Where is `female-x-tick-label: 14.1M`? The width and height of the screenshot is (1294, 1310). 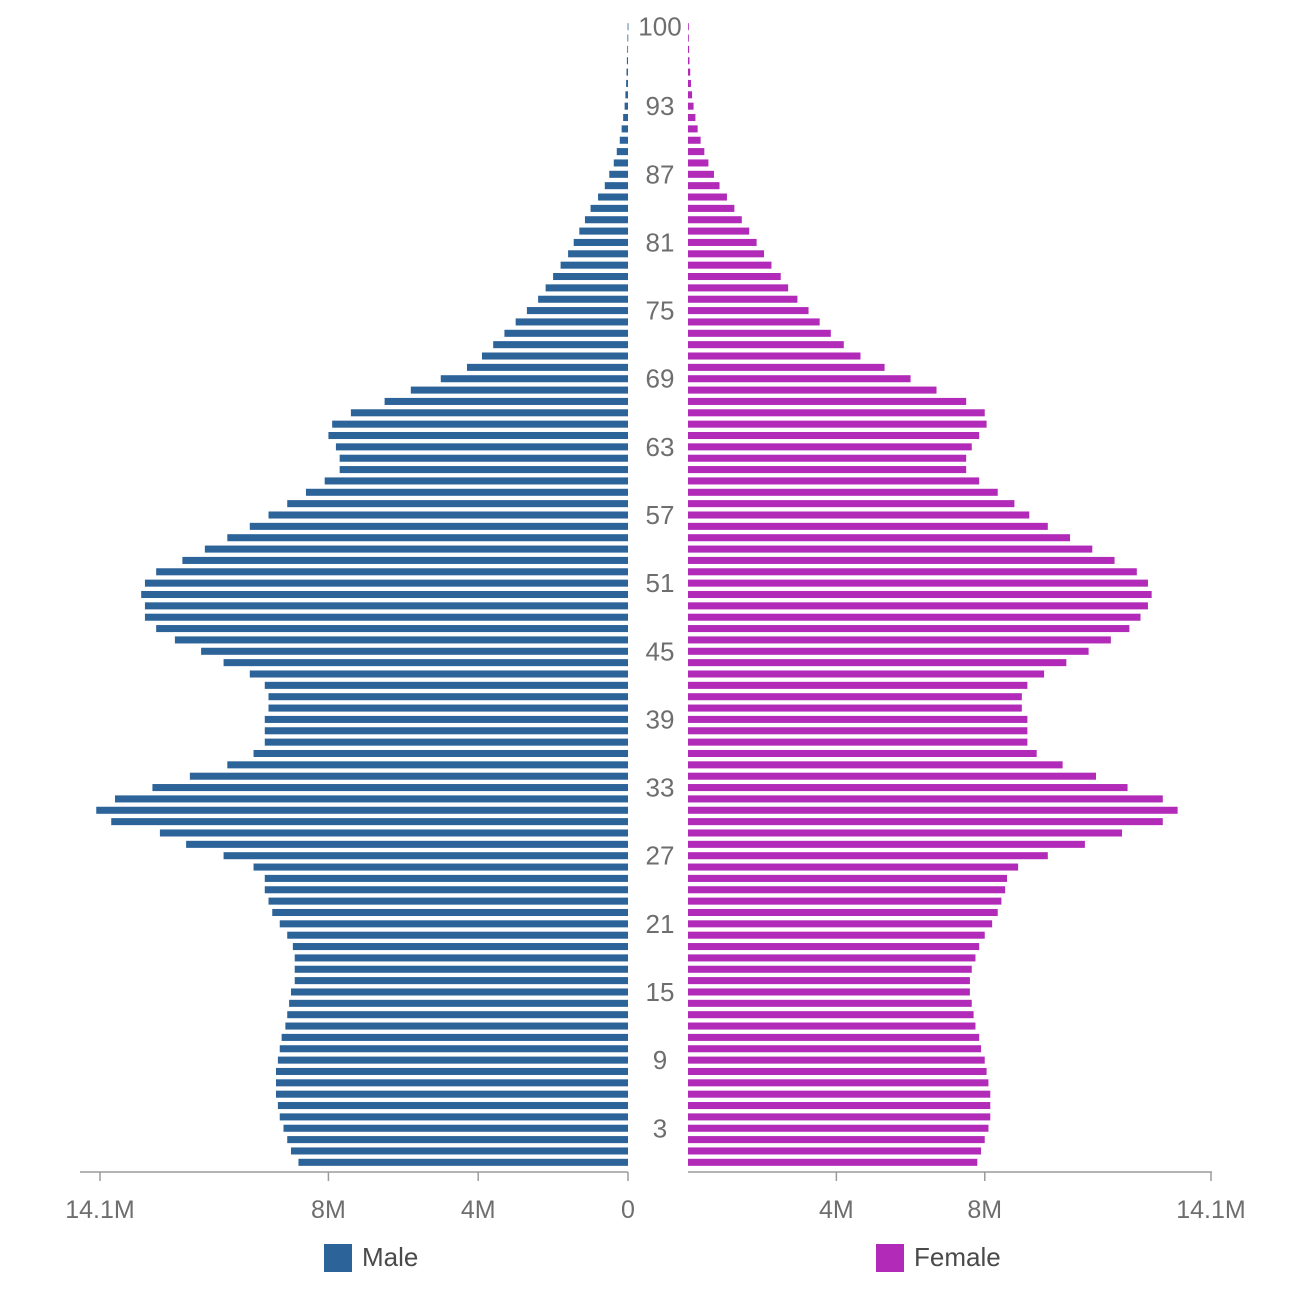
female-x-tick-label: 14.1M is located at coordinates (1210, 1210).